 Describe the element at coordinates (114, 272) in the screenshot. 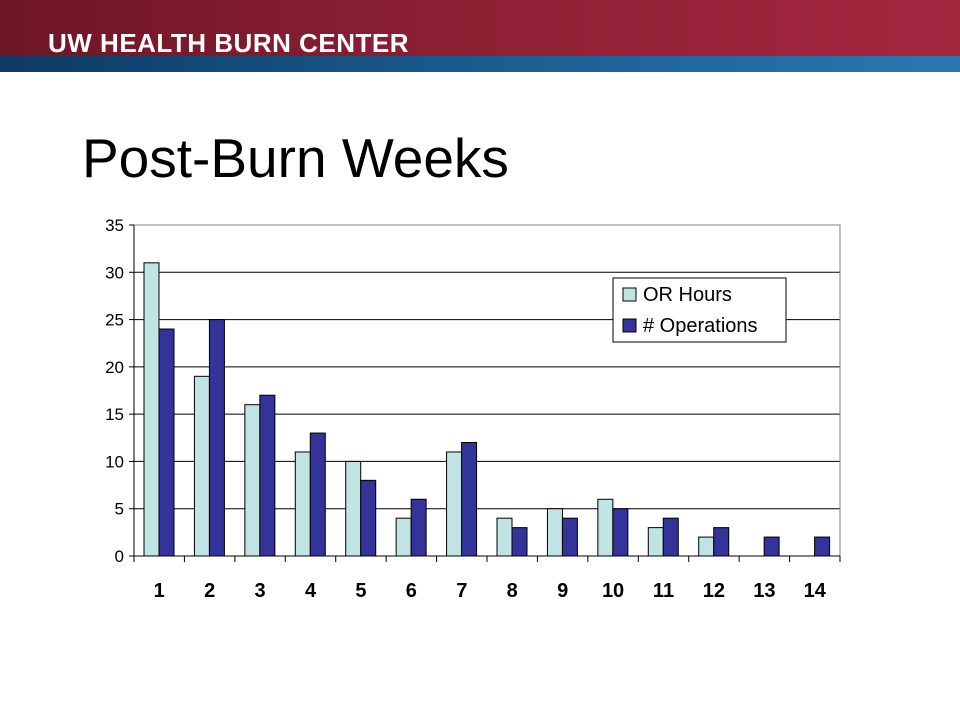

I see `y-tick-label: 30` at that location.